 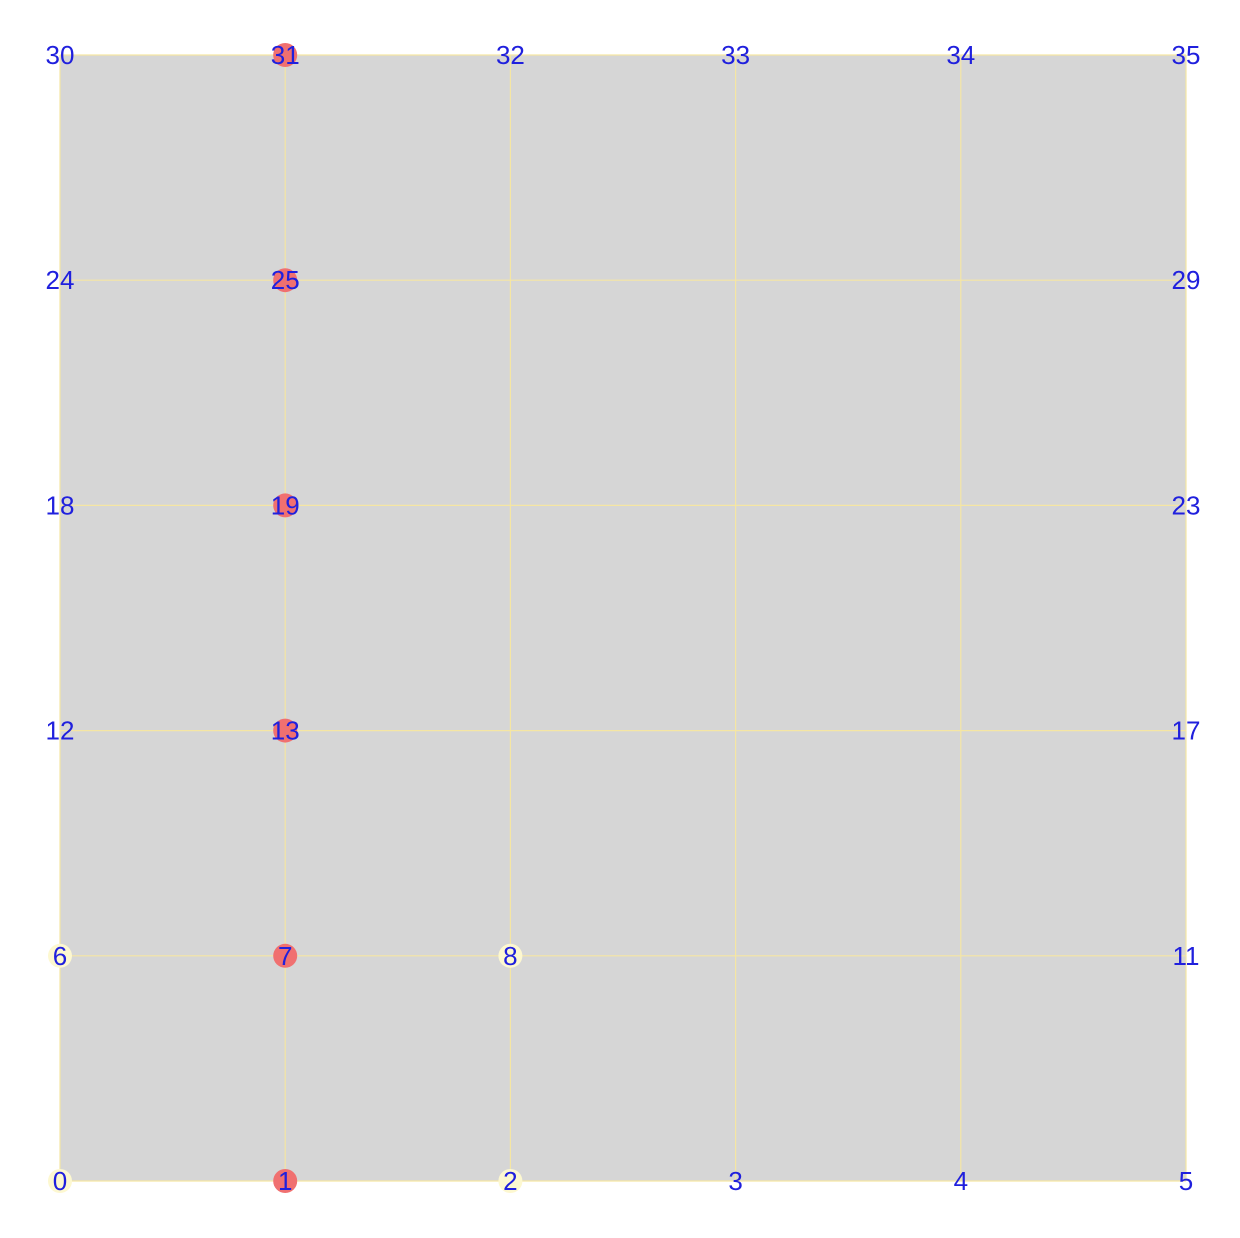 What do you see at coordinates (60, 55) in the screenshot?
I see `node-label-30: 30` at bounding box center [60, 55].